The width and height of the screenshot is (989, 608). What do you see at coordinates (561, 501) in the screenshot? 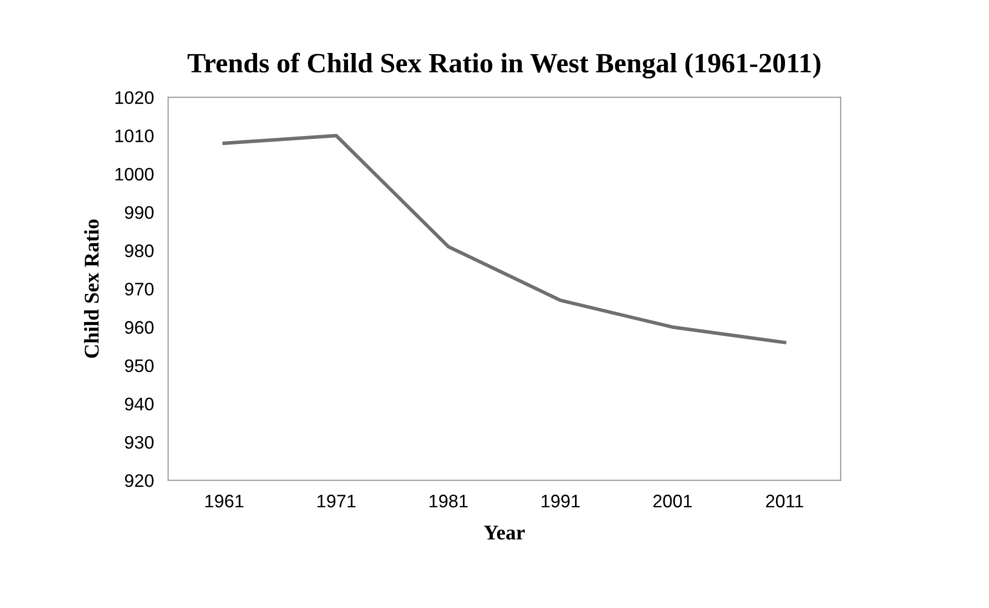
I see `x-tick-label: 1991` at bounding box center [561, 501].